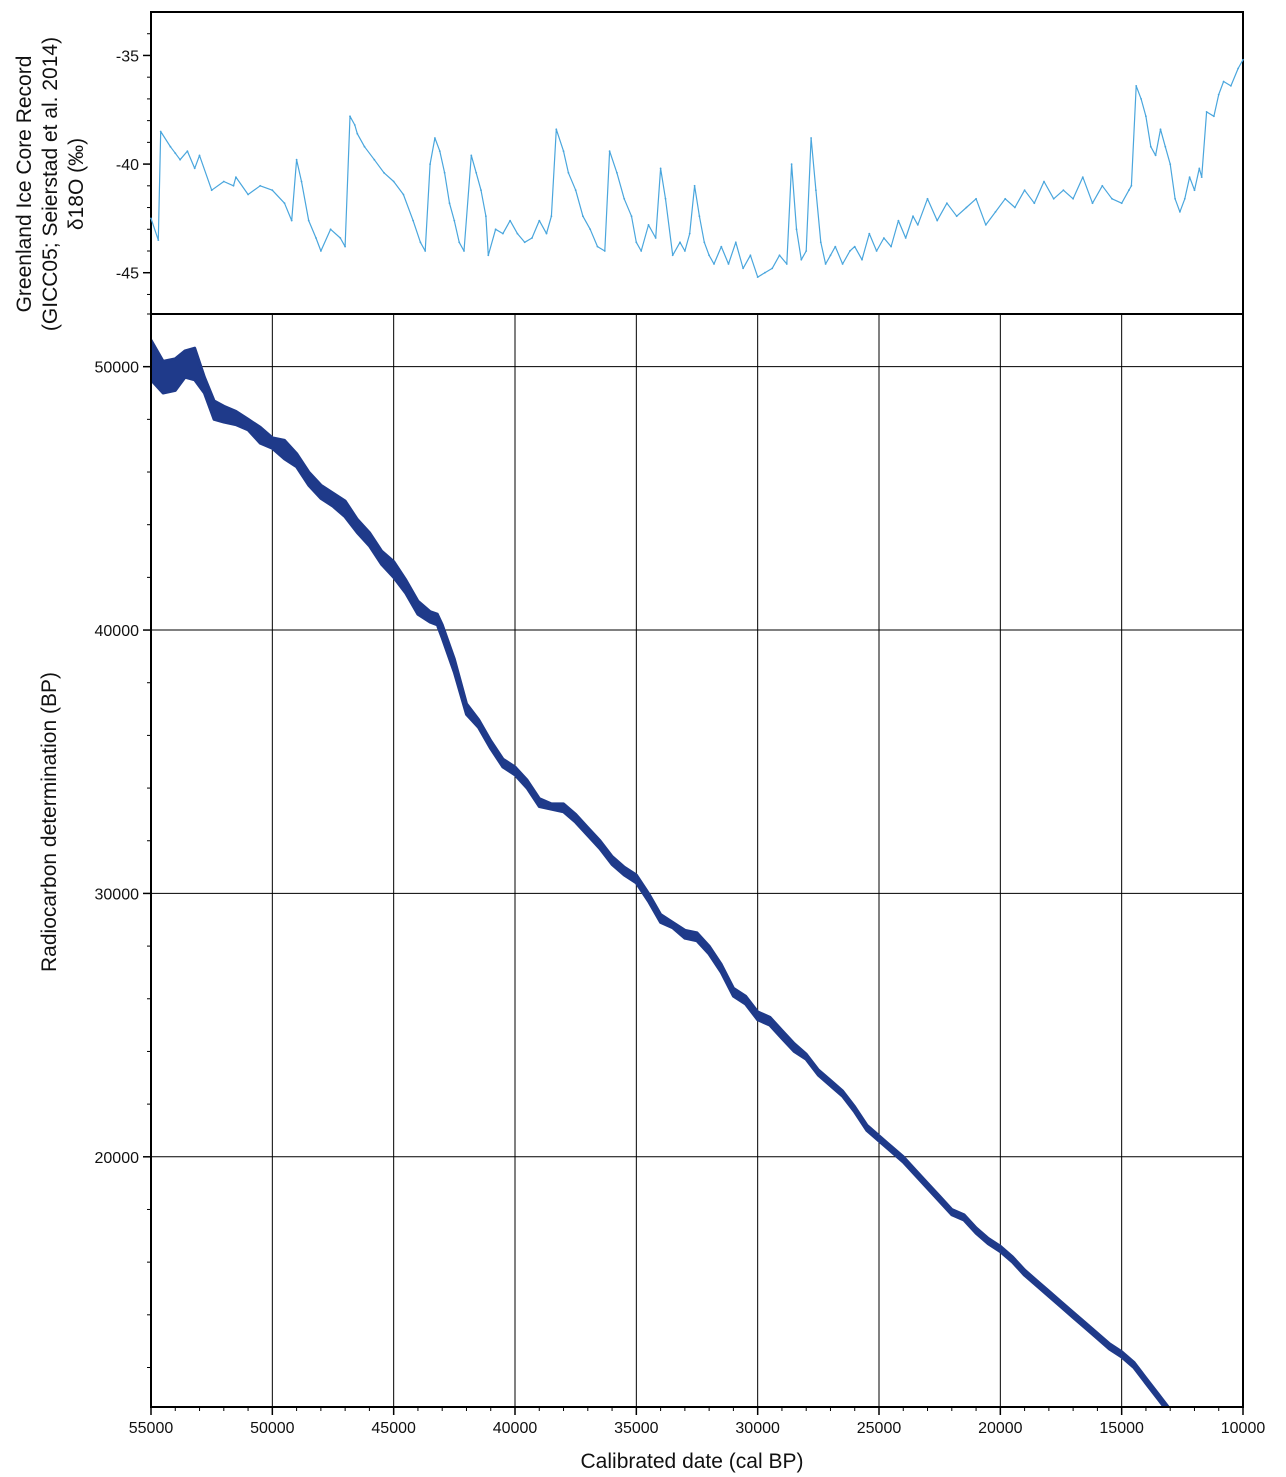 The width and height of the screenshot is (1286, 1477). Describe the element at coordinates (117, 1158) in the screenshot. I see `calibration-y-tick-label: 20000` at that location.